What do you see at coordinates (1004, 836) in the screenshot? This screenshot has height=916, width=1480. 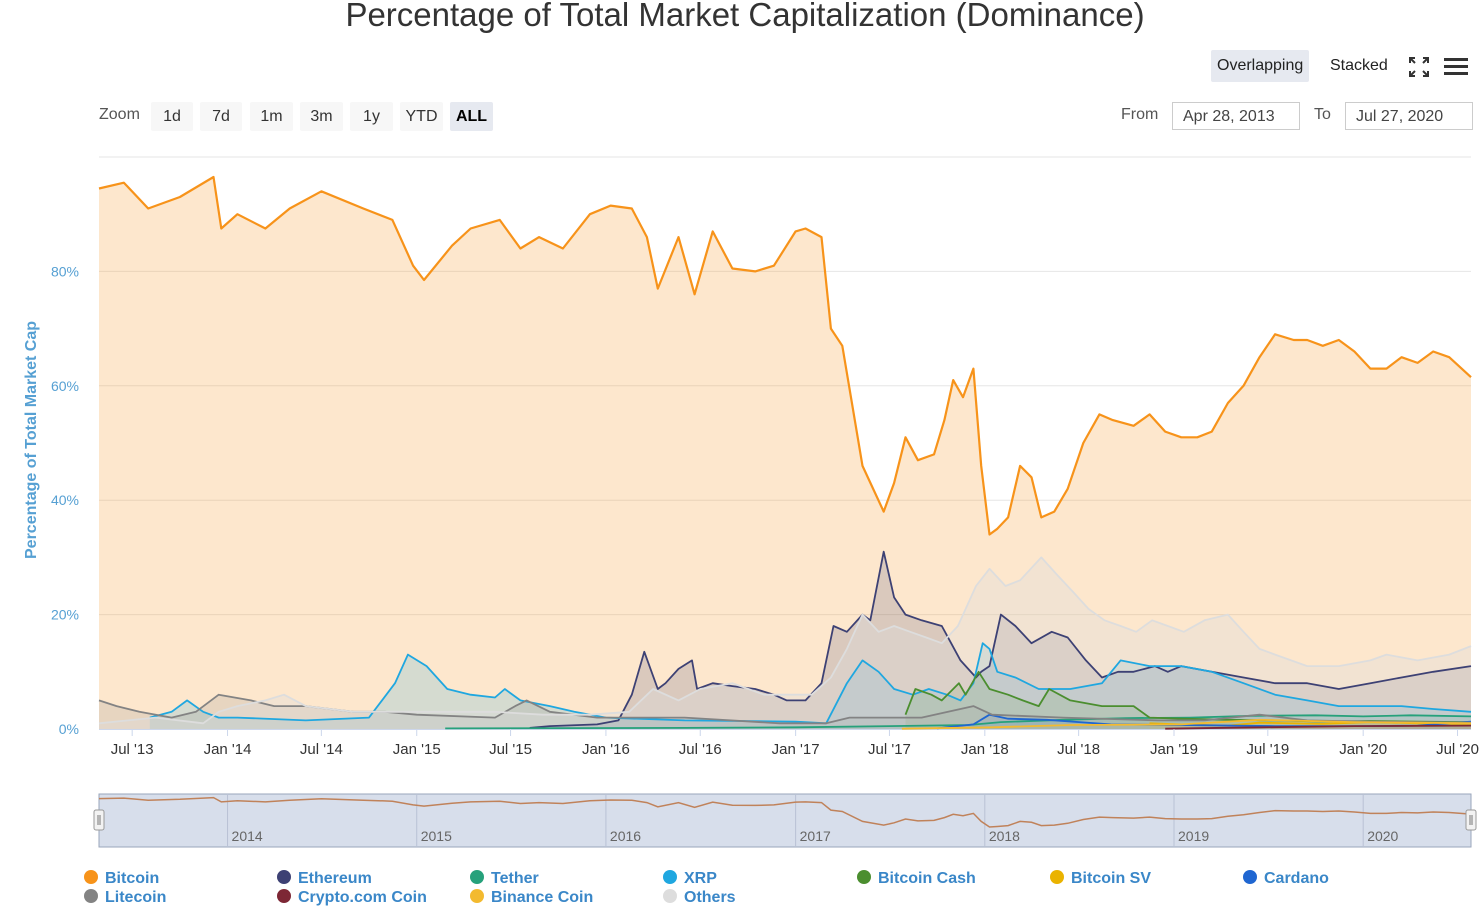 I see `navigator-tick-label: 2018` at bounding box center [1004, 836].